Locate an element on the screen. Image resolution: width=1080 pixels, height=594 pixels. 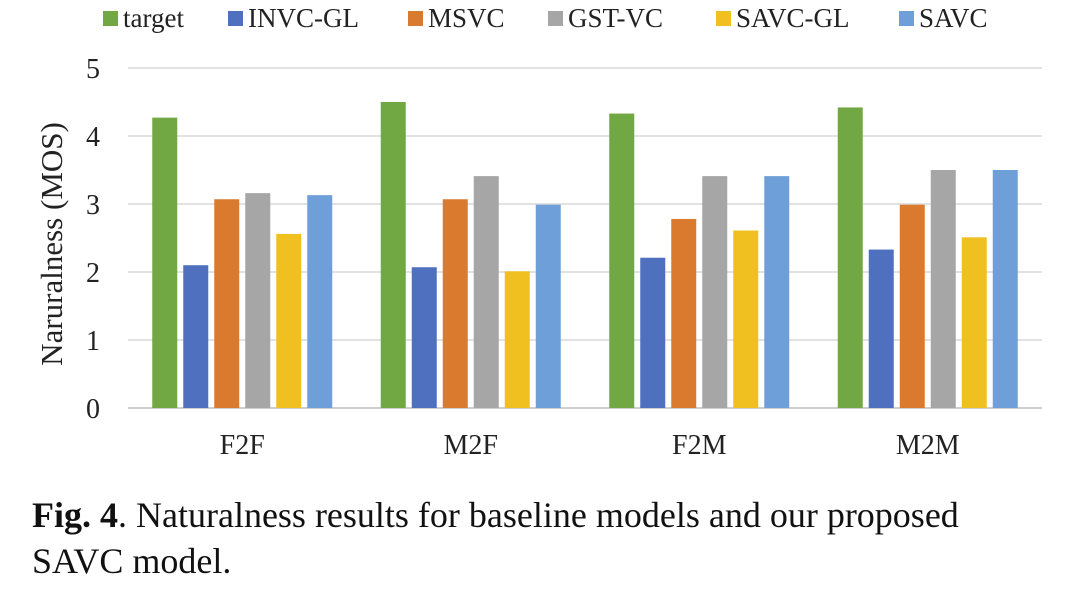
x-tick-label: F2F is located at coordinates (242, 445).